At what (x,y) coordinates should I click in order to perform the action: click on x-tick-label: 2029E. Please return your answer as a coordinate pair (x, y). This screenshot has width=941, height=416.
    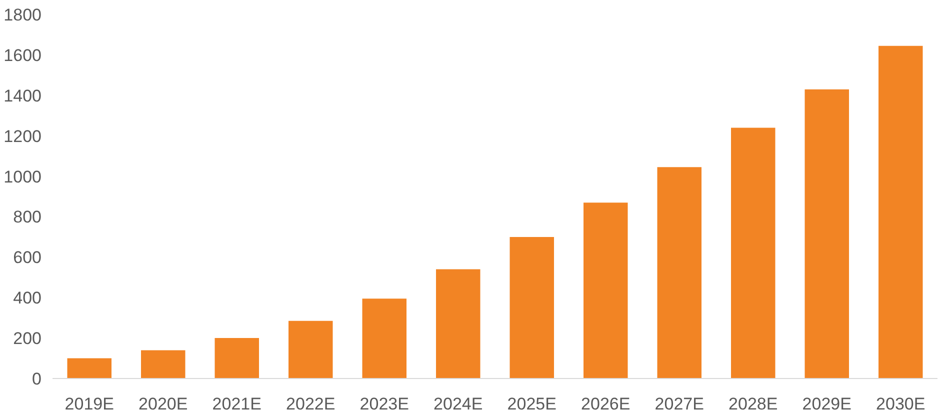
    Looking at the image, I should click on (827, 404).